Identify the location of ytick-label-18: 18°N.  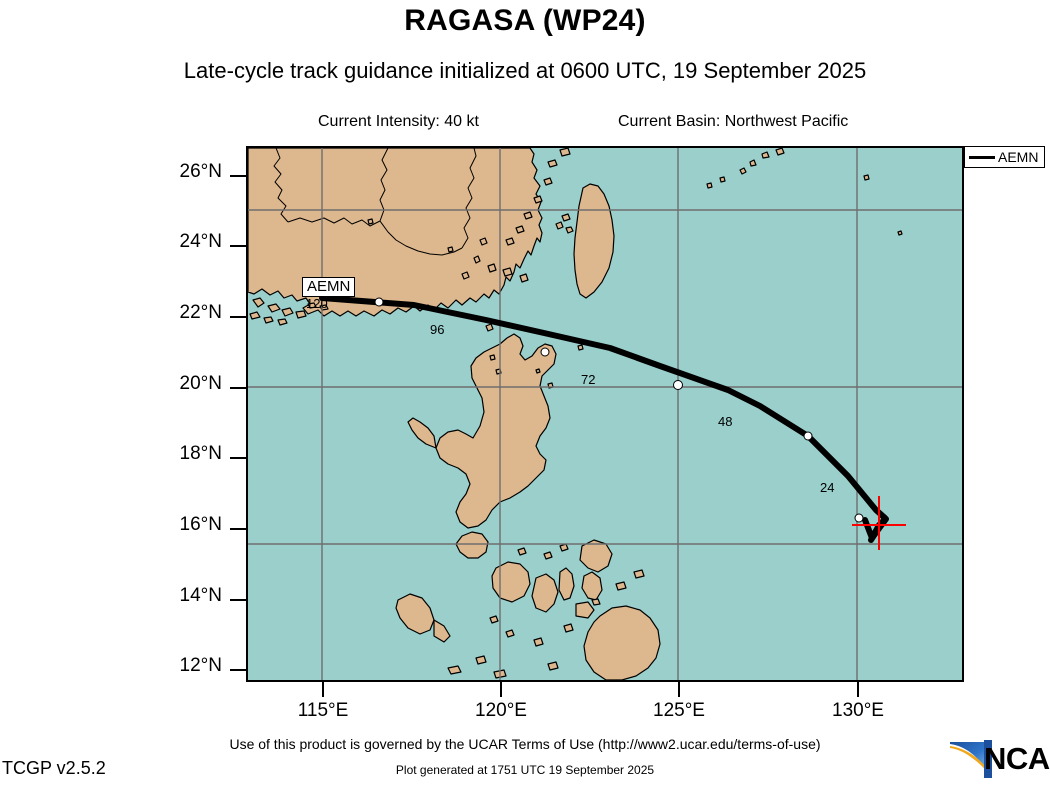
(200, 453).